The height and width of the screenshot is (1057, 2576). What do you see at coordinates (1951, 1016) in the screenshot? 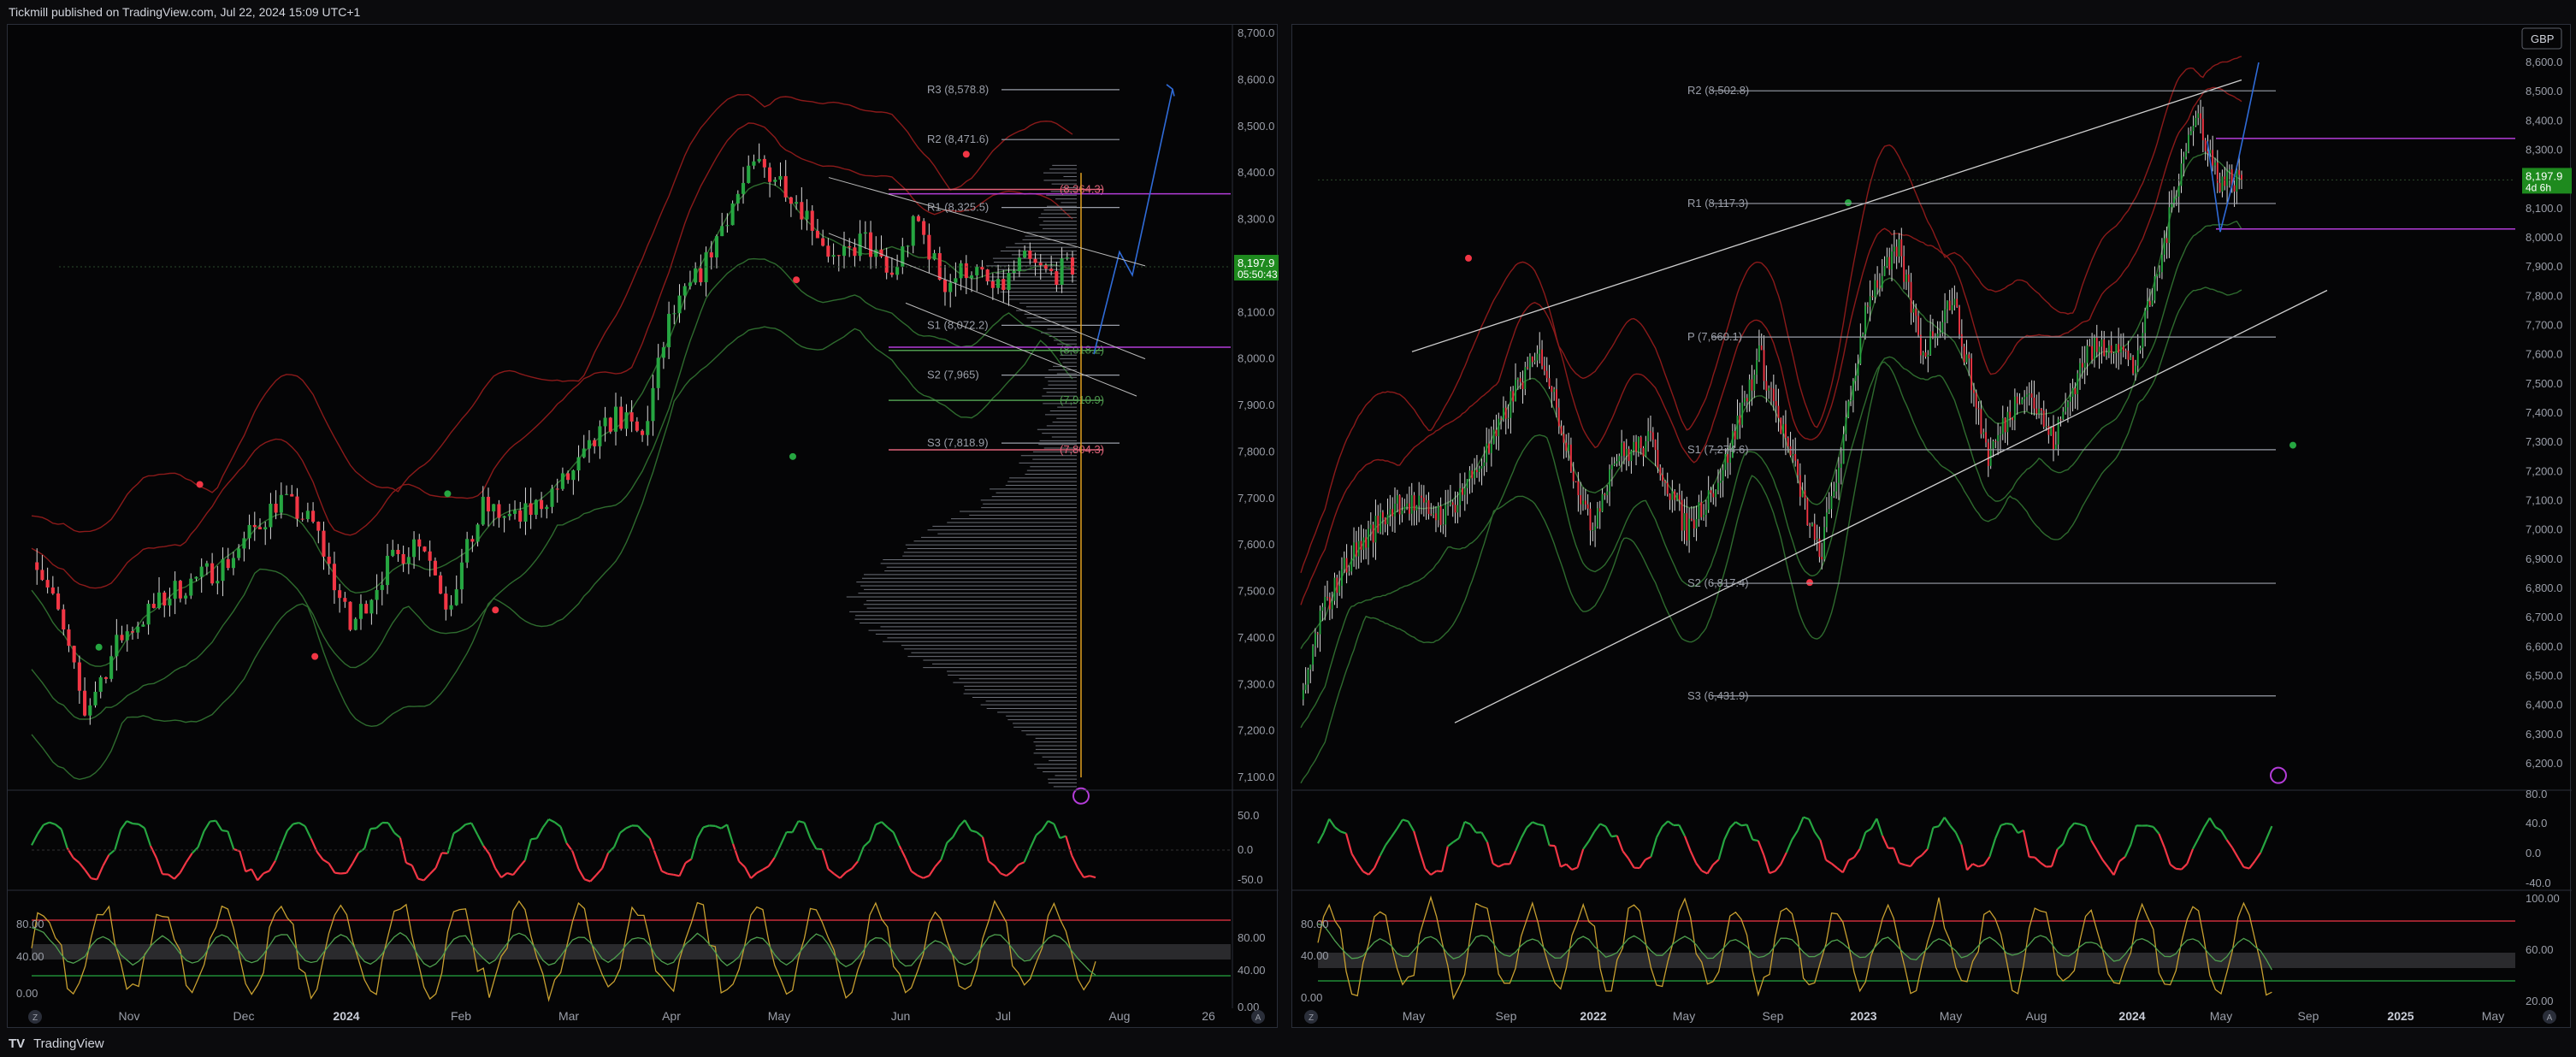
I see `time-axis-label: May` at bounding box center [1951, 1016].